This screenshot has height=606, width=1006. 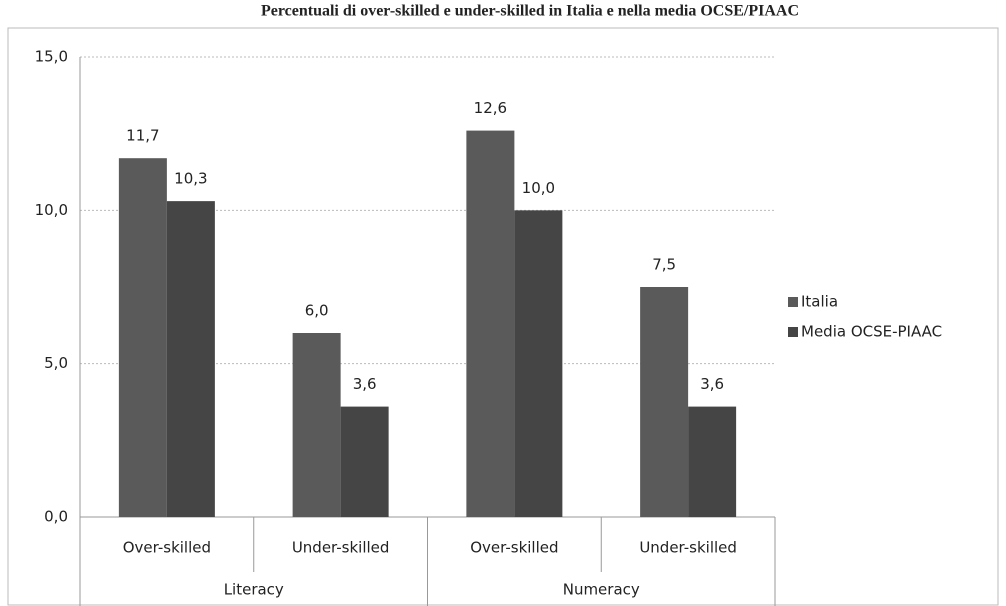 What do you see at coordinates (56, 517) in the screenshot?
I see `y-tick-label: 0,0` at bounding box center [56, 517].